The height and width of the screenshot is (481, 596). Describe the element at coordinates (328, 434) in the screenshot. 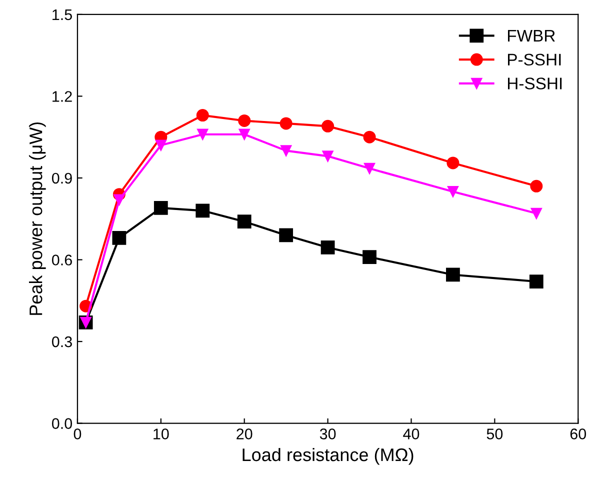

I see `x-tick-label: 30` at that location.